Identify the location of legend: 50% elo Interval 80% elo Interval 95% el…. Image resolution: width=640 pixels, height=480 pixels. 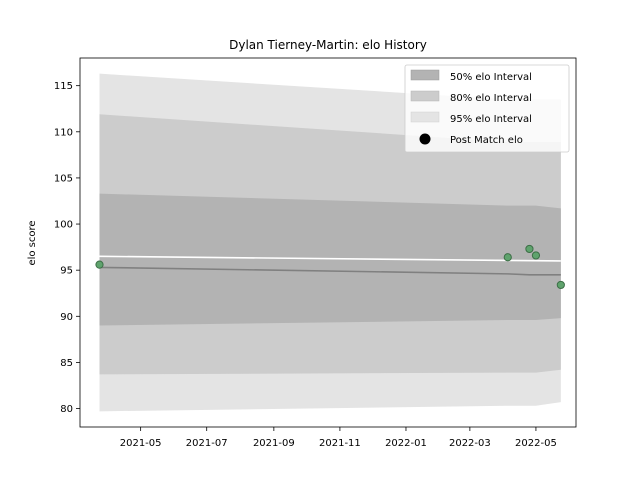
(487, 108).